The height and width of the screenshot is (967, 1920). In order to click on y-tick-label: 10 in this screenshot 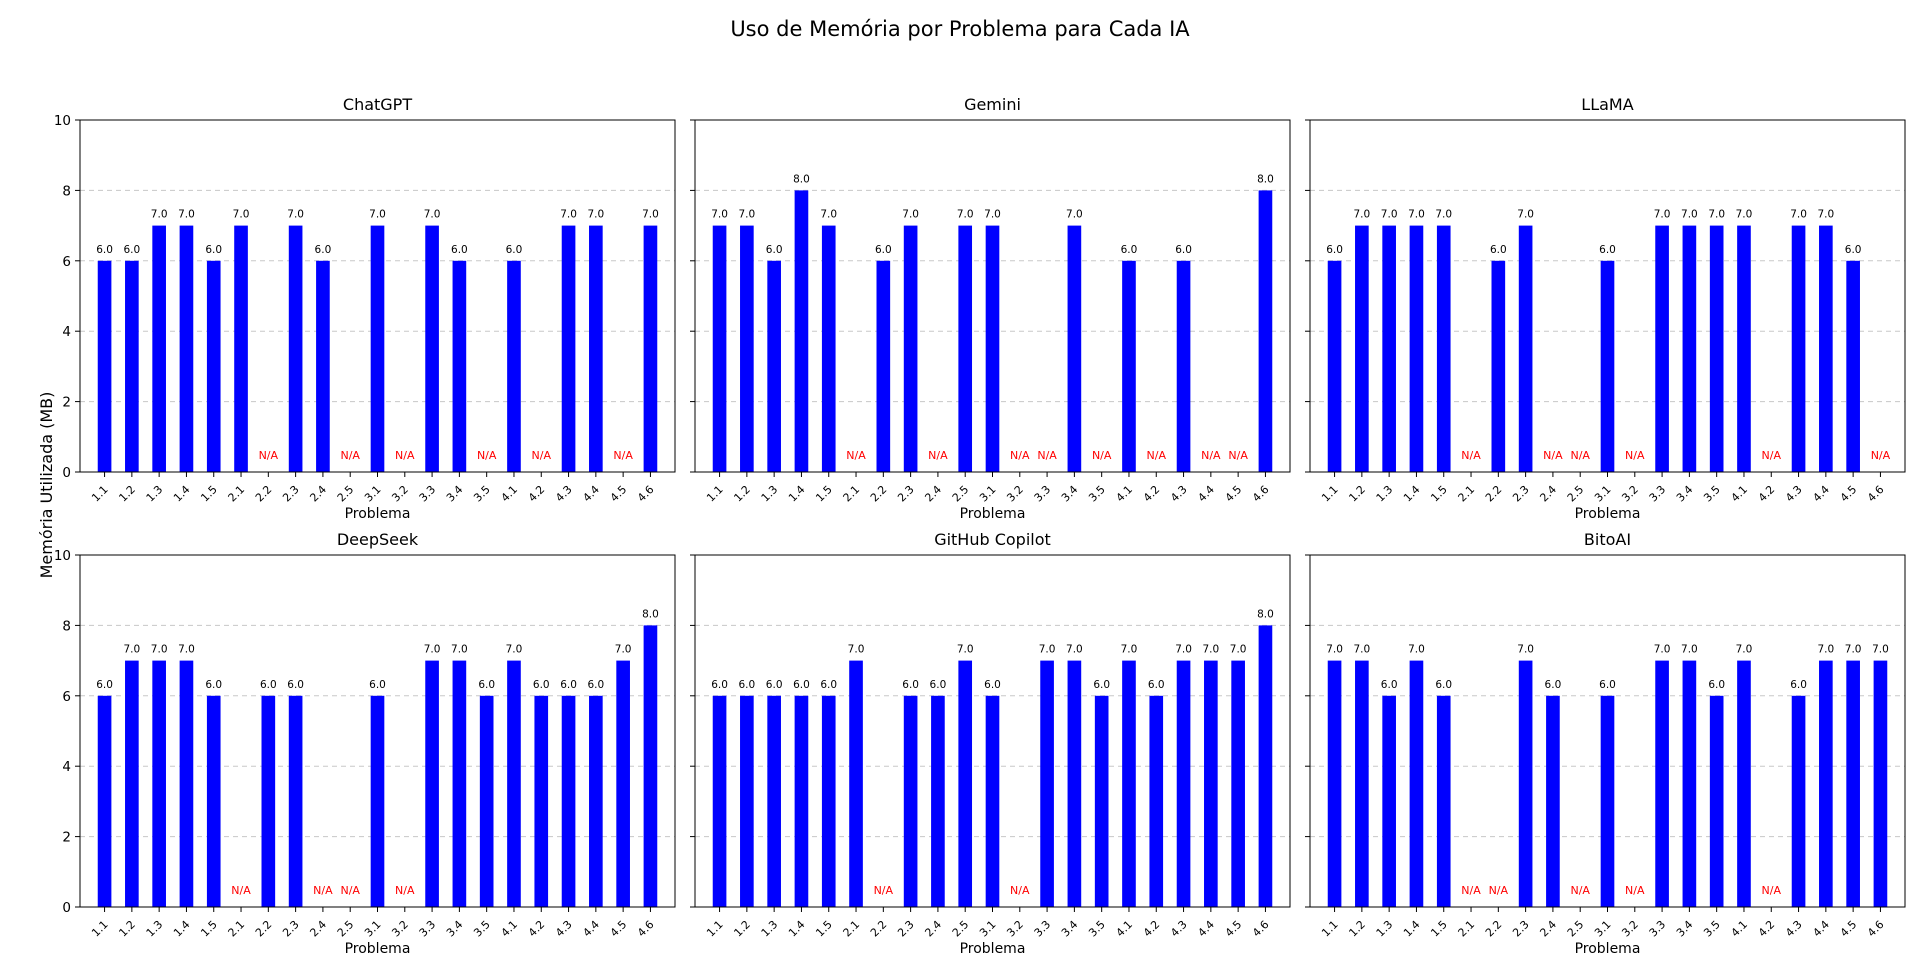, I will do `click(62, 556)`.